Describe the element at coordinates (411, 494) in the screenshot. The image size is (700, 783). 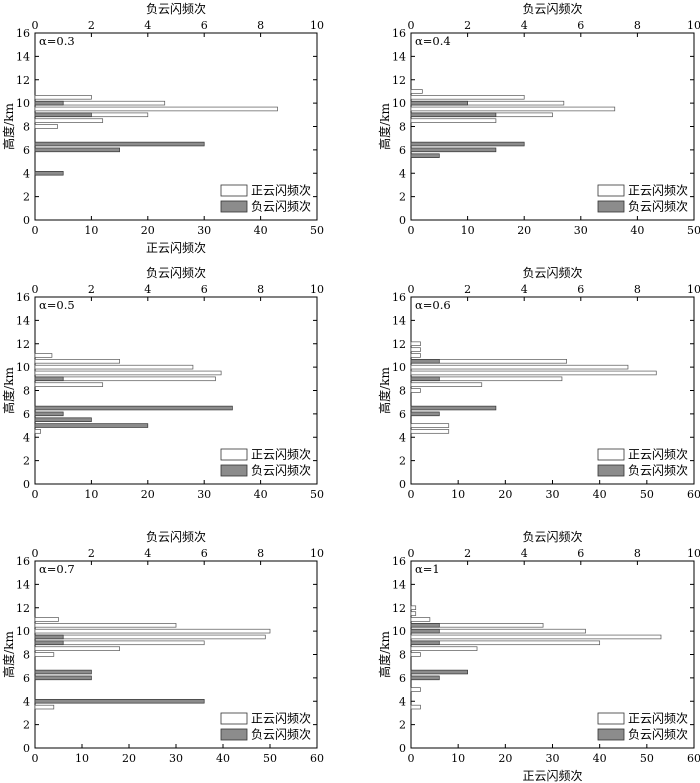
I see `x-bottom-tick-label: 0` at that location.